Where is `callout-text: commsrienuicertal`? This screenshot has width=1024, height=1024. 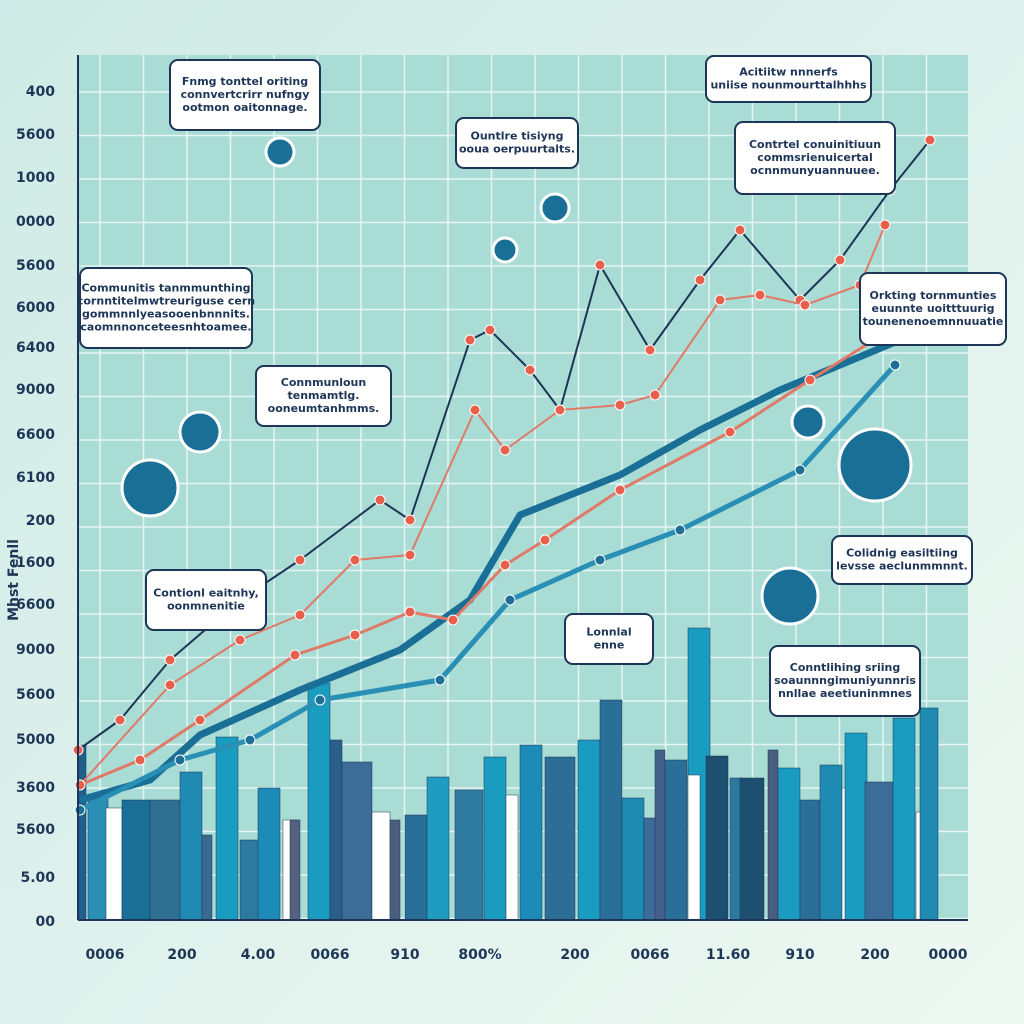
callout-text: commsrienuicertal is located at coordinates (815, 157).